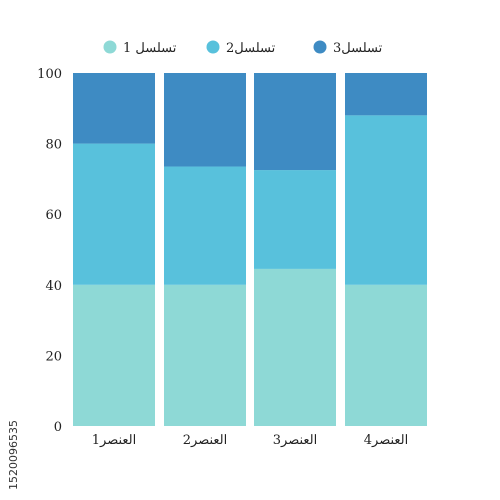  Describe the element at coordinates (205, 120) in the screenshot. I see `bar-segment-series3-item2` at that location.